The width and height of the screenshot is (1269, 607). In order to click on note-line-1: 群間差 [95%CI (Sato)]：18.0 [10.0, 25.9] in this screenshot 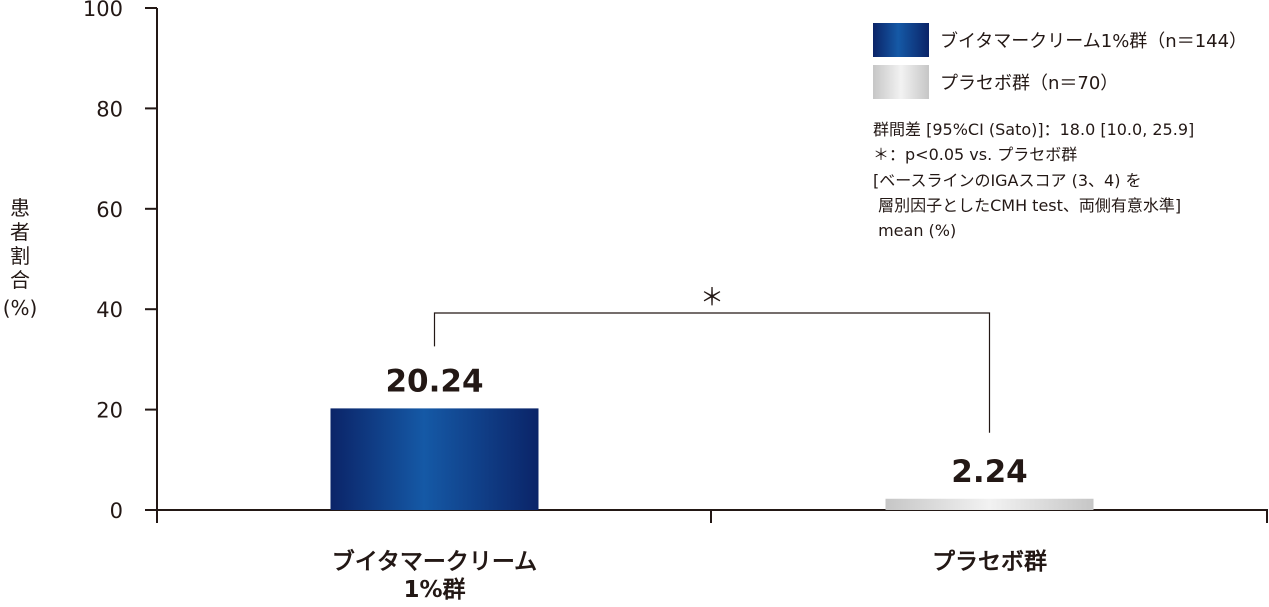, I will do `click(1033, 129)`.